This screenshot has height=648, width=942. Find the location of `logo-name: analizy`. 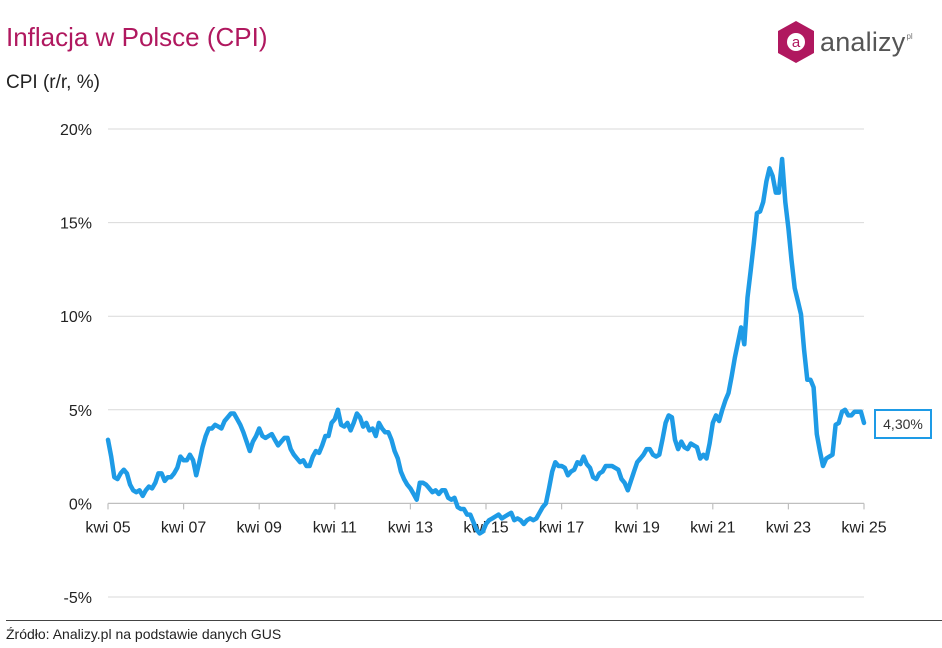

logo-name: analizy is located at coordinates (863, 41).